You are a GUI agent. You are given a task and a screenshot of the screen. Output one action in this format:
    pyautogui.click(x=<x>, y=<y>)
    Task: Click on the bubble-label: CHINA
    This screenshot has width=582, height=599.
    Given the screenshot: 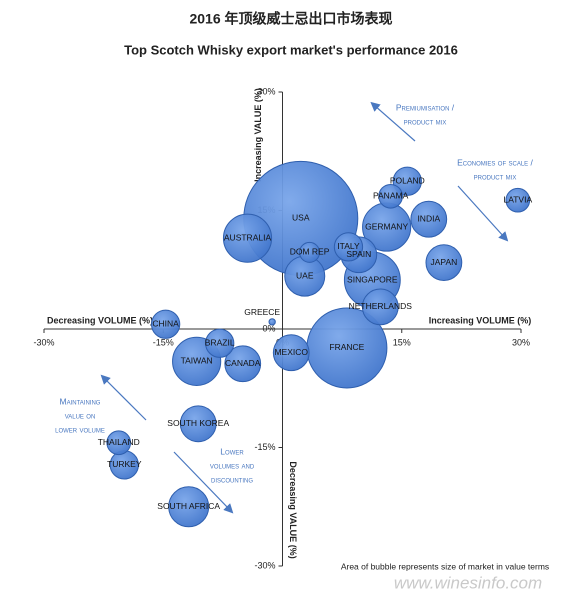 What is the action you would take?
    pyautogui.click(x=165, y=324)
    